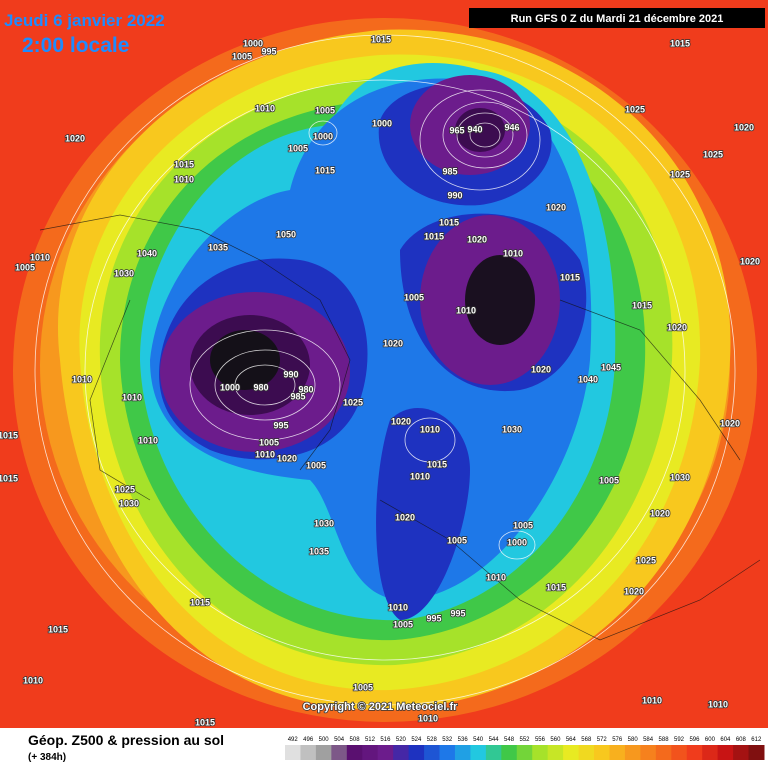 The height and width of the screenshot is (768, 768). I want to click on scale-label: 540, so click(478, 740).